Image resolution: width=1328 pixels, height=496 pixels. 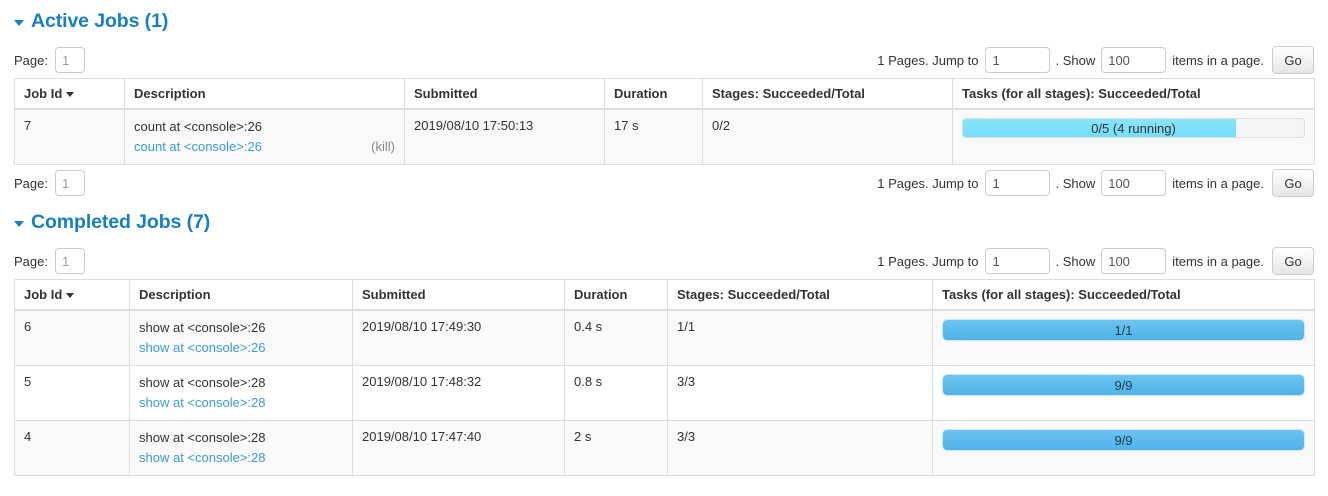 What do you see at coordinates (616, 448) in the screenshot?
I see `cell-duration: 2 s` at bounding box center [616, 448].